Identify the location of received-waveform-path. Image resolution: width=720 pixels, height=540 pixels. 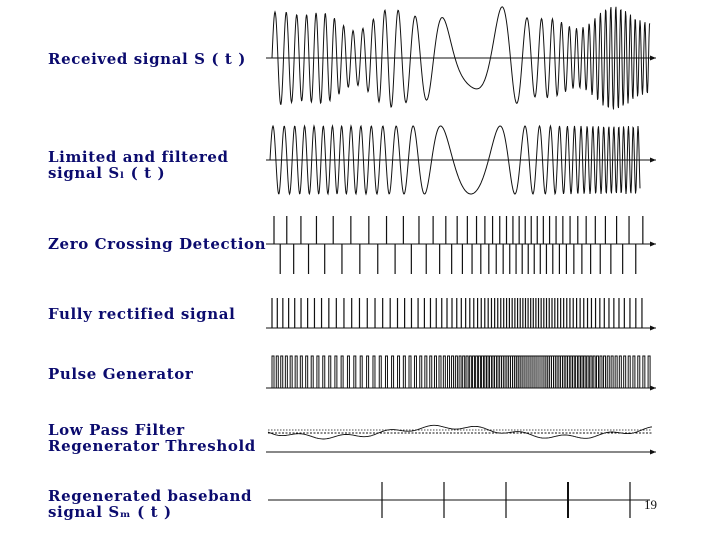
(461, 58).